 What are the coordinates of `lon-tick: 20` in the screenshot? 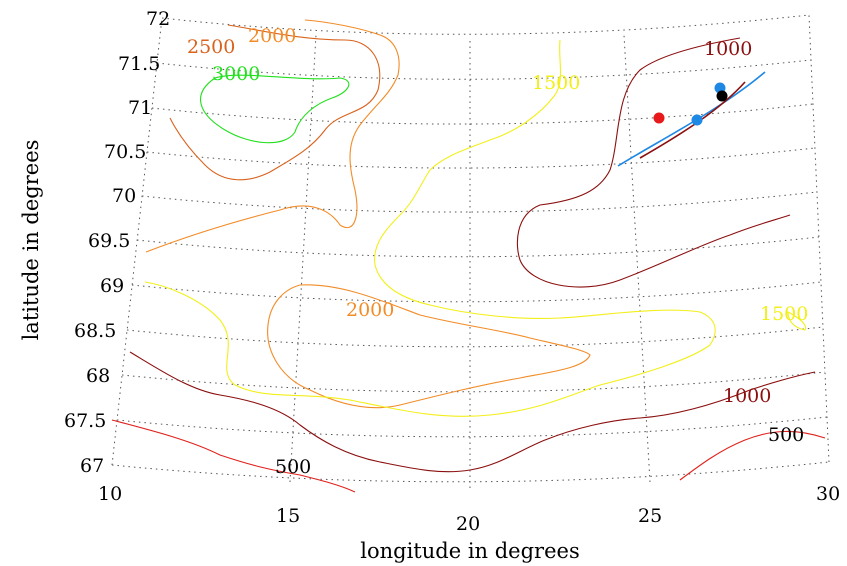 It's located at (468, 524).